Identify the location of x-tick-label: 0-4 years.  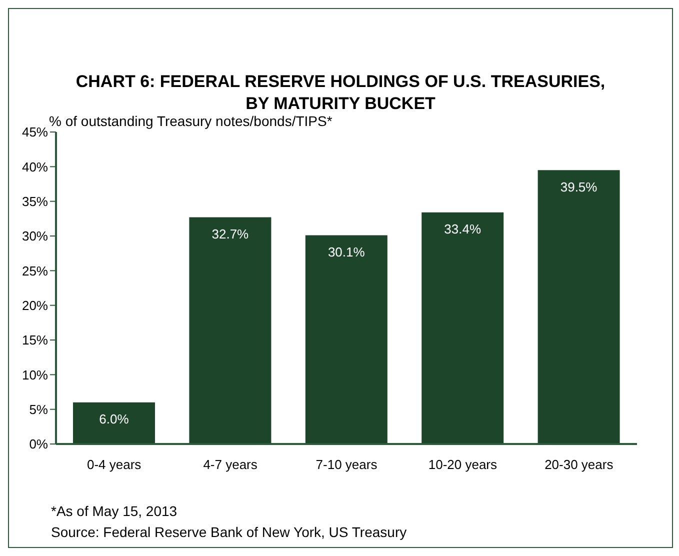
(114, 464).